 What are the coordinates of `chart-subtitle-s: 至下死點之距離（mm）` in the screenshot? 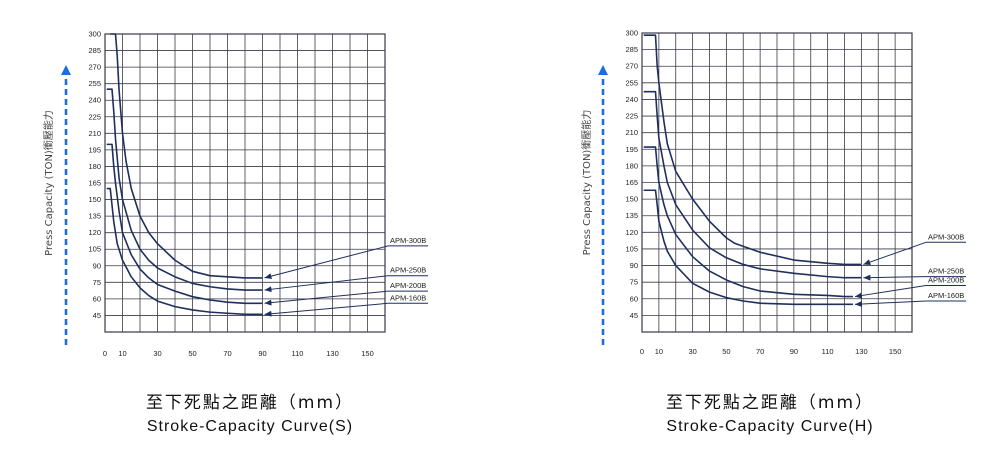 It's located at (250, 403).